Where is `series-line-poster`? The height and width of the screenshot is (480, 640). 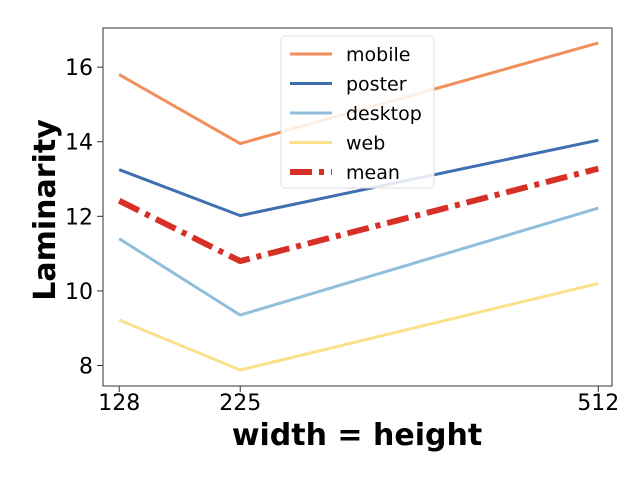 series-line-poster is located at coordinates (358, 178).